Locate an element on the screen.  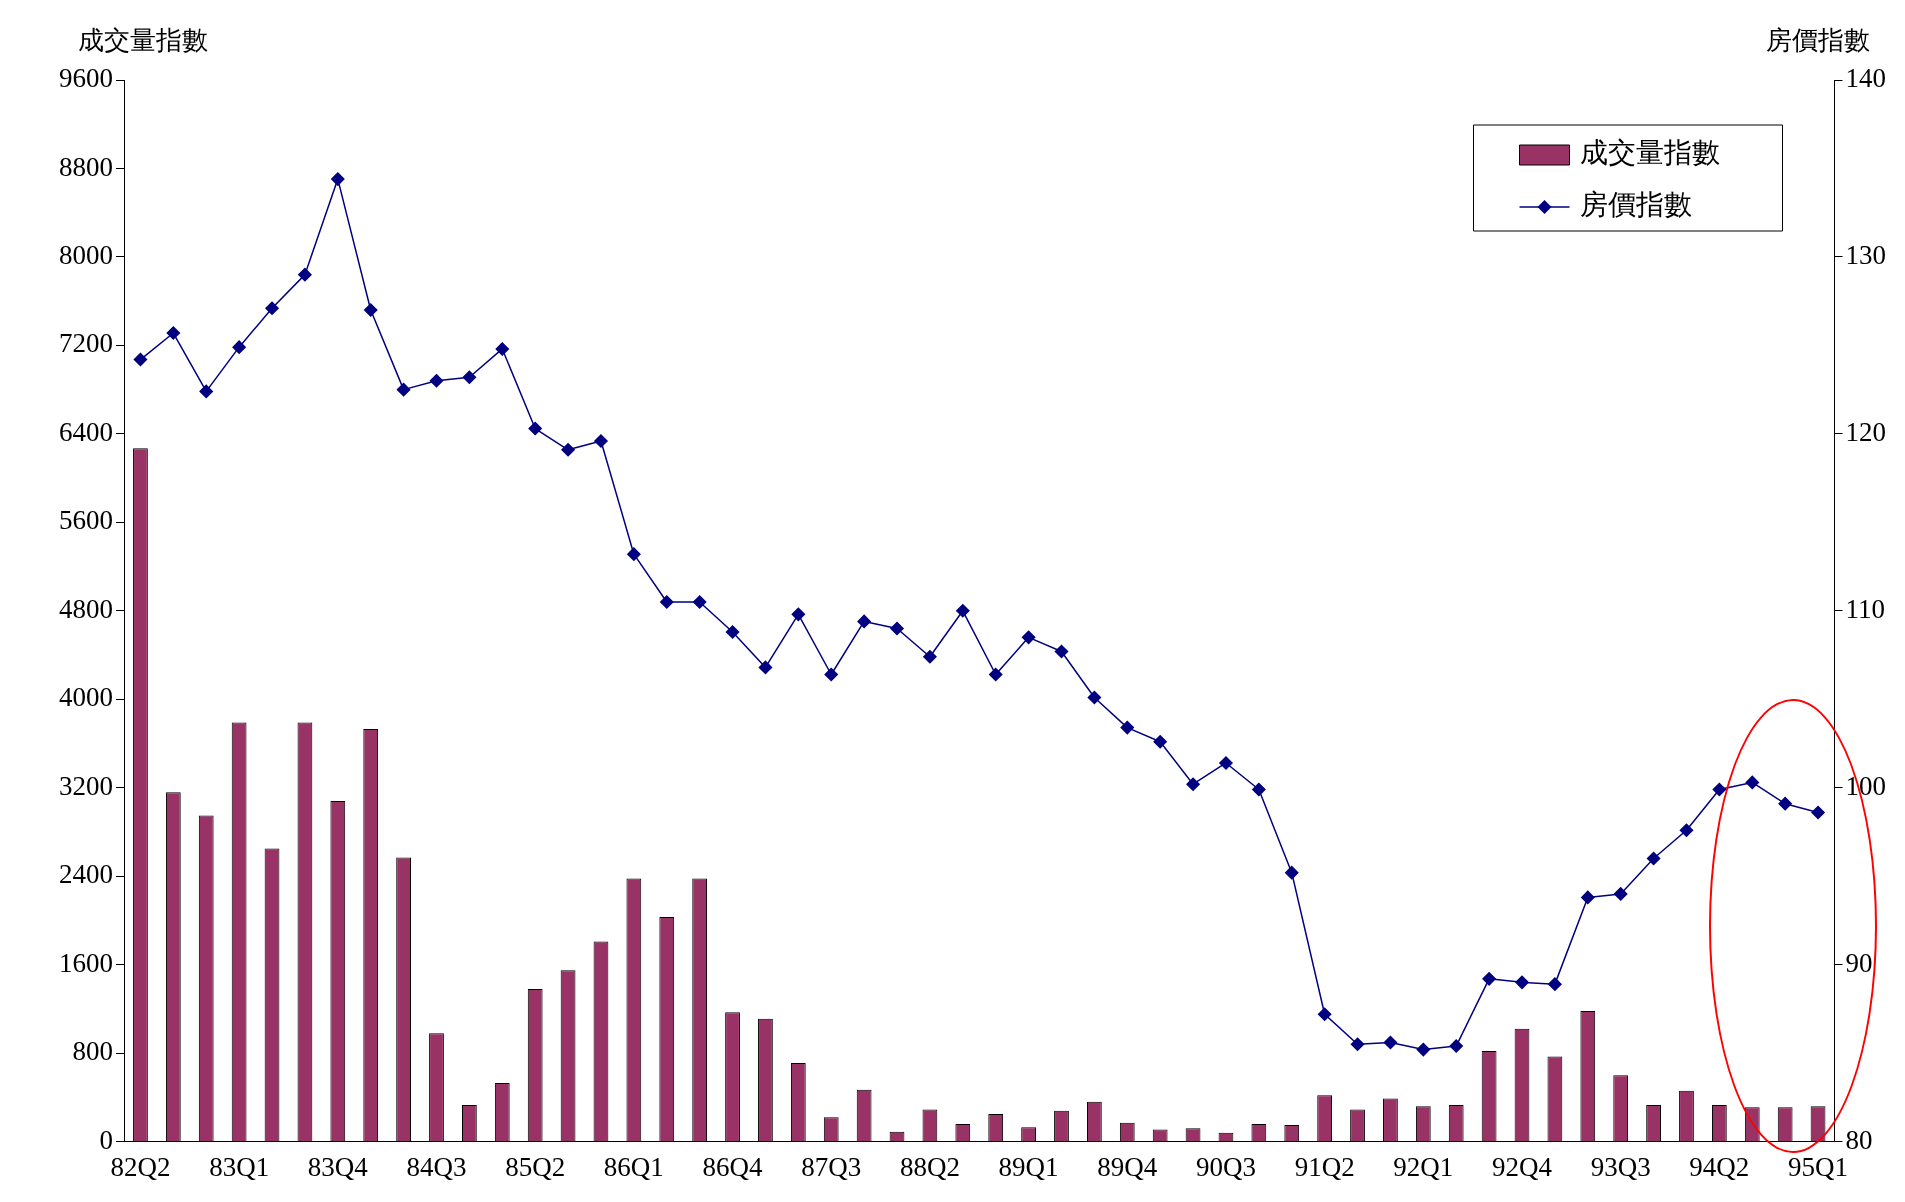
y-axis-title: 成交量指數 is located at coordinates (143, 39).